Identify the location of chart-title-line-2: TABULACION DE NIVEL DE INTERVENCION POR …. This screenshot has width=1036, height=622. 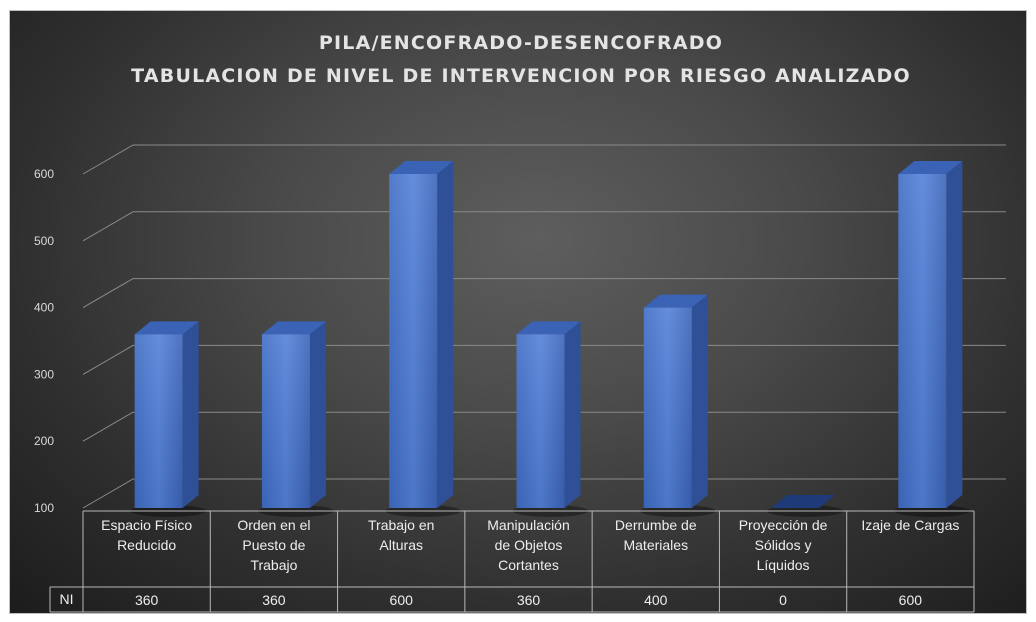
(521, 76).